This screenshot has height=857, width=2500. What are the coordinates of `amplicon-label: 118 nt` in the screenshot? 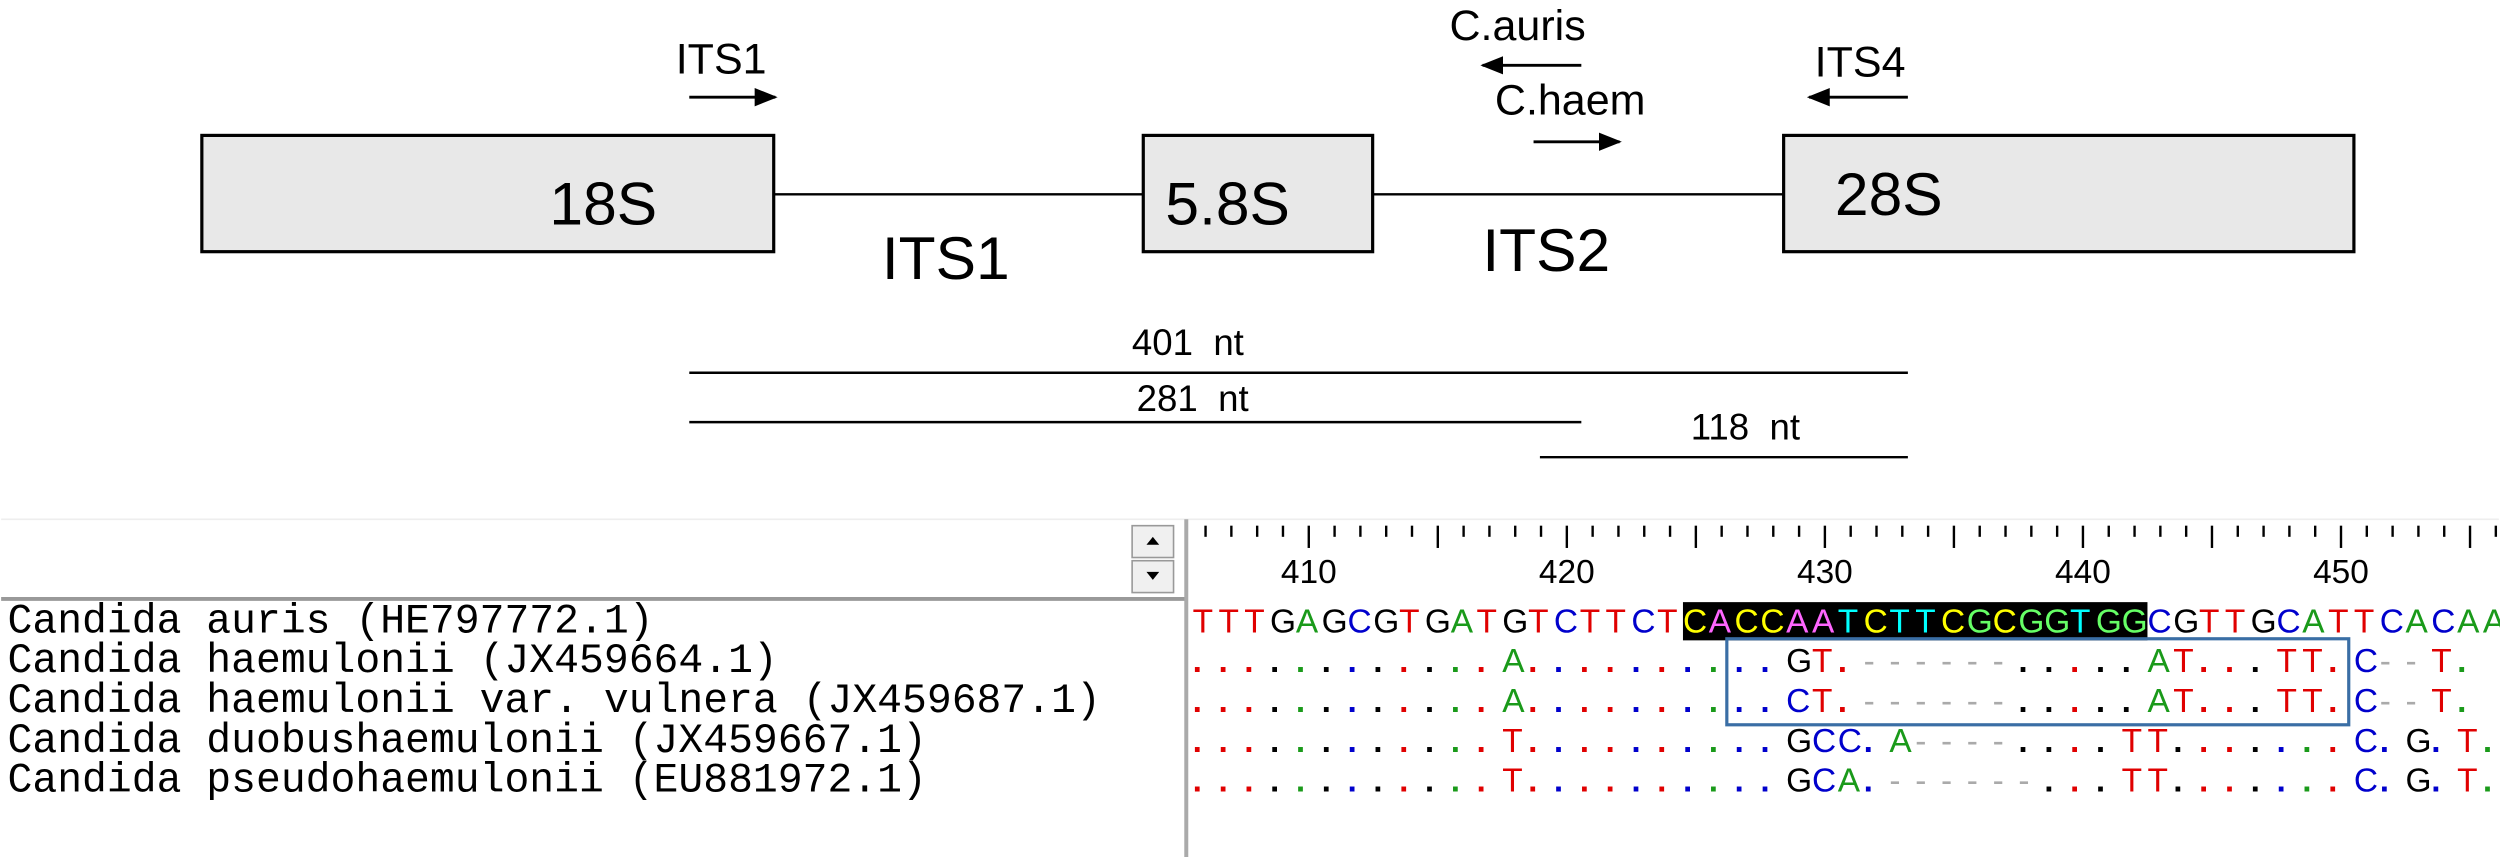 It's located at (1745, 427).